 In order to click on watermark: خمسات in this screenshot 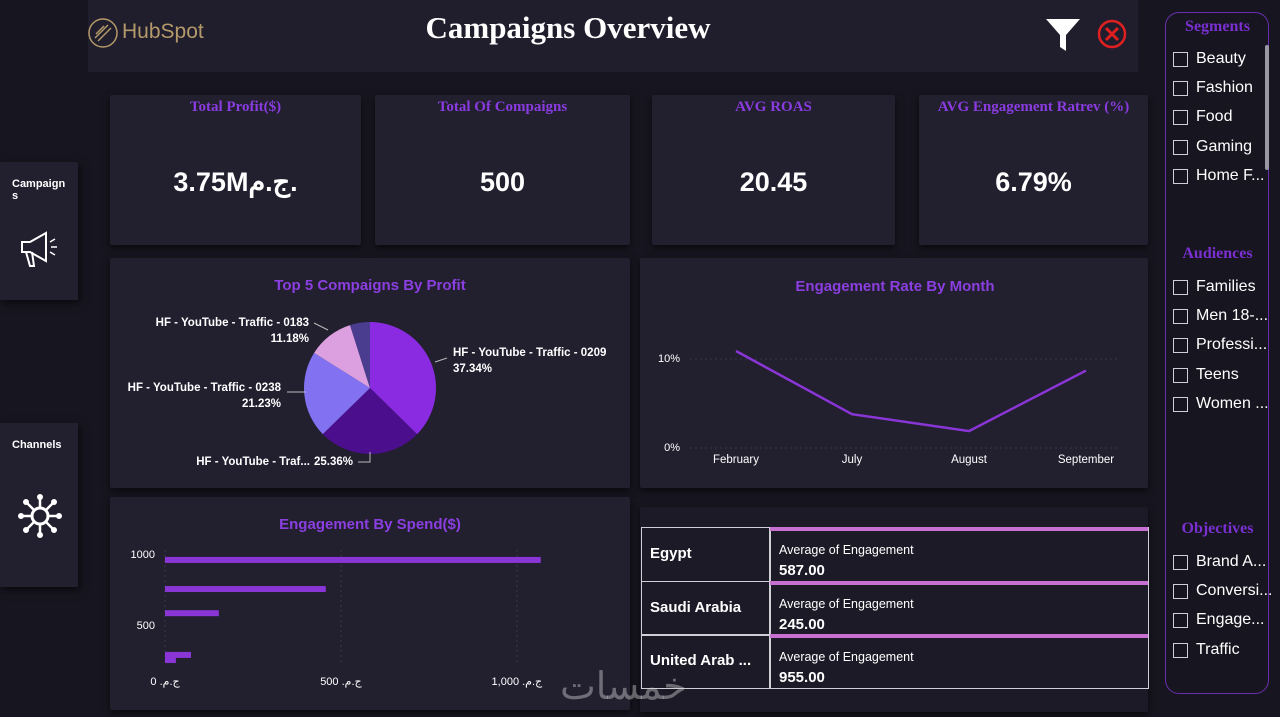, I will do `click(623, 687)`.